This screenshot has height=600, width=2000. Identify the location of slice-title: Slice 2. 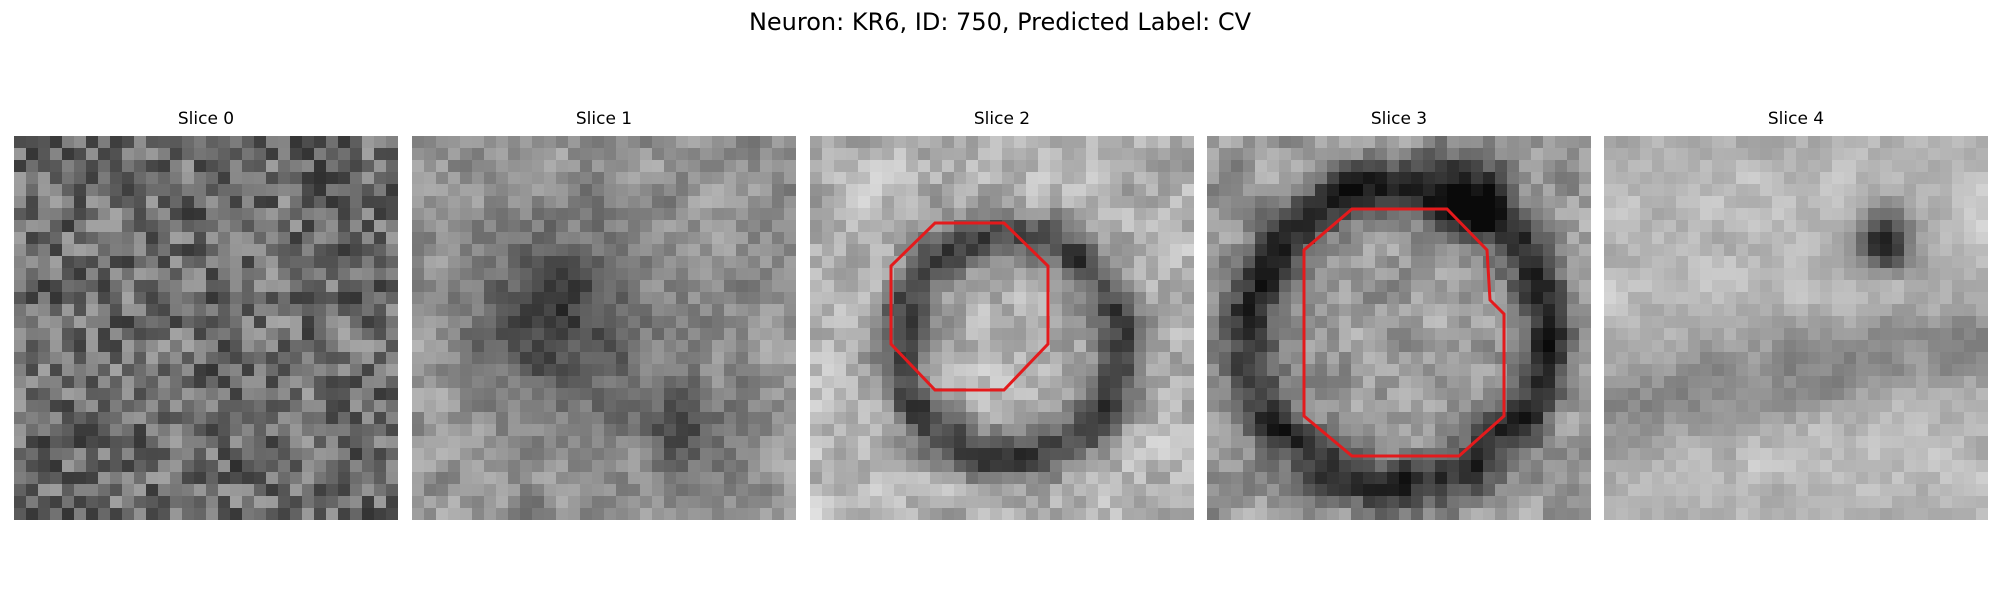
(1002, 119).